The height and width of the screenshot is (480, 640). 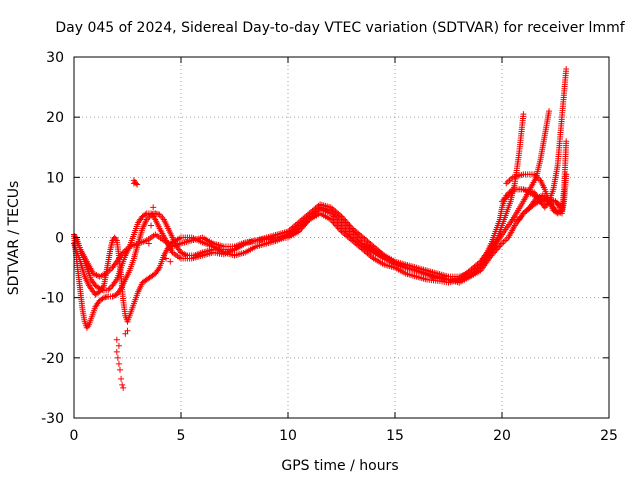 I want to click on x-tick-label: 15, so click(x=395, y=436).